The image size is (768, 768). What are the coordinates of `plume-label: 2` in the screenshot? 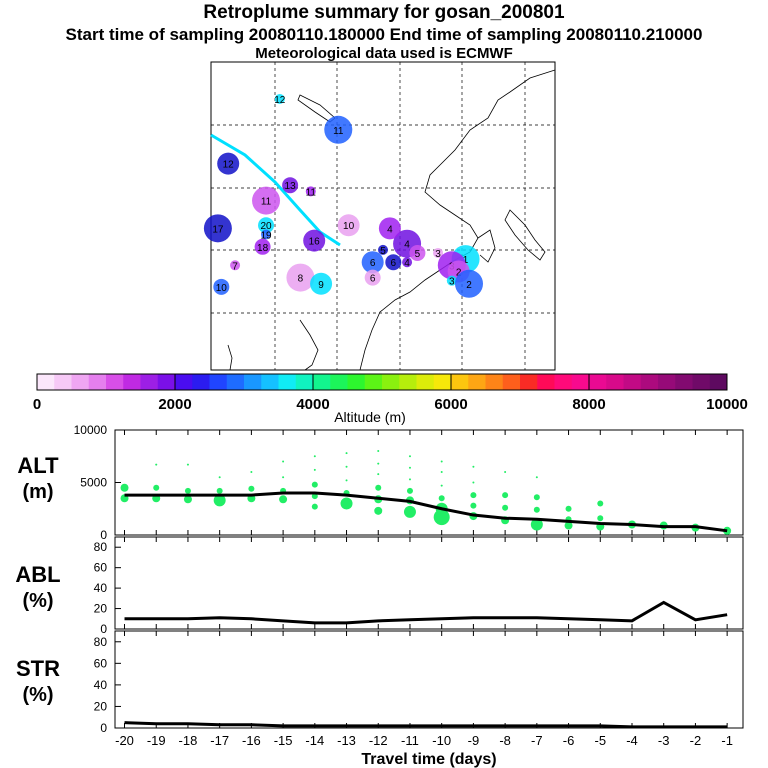 It's located at (469, 285).